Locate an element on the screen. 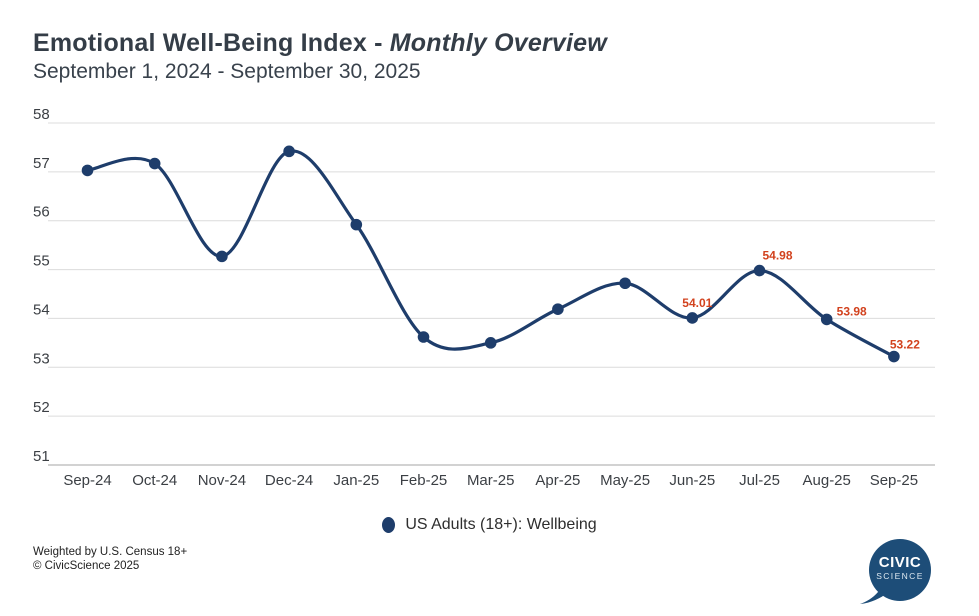 The width and height of the screenshot is (979, 616). x-tick-label-Mar-25: Mar-25 is located at coordinates (491, 480).